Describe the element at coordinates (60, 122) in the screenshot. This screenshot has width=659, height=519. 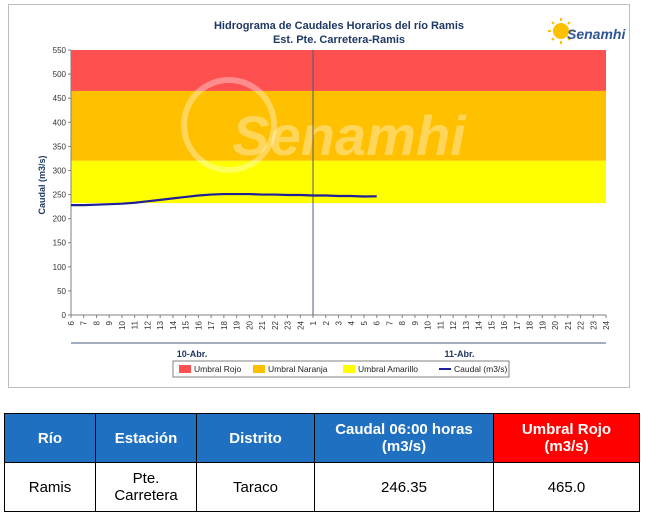
I see `y-tick-label: 400` at that location.